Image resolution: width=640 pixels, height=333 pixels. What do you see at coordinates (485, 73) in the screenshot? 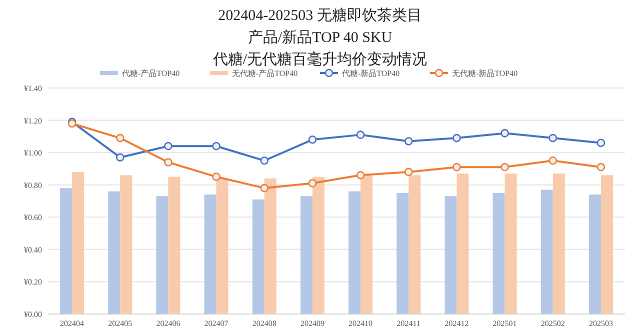
I see `legend-label: 无代糖-新品TOP40` at bounding box center [485, 73].